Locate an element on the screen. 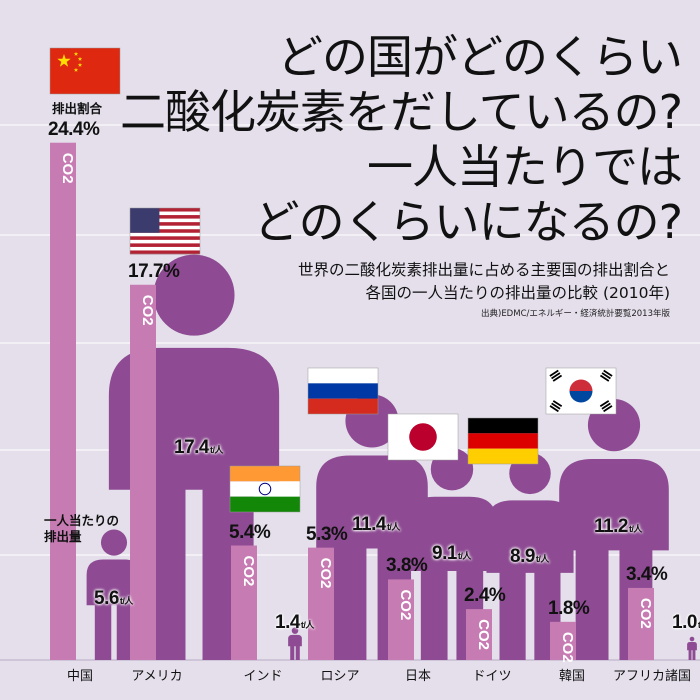 The image size is (700, 700). category-label: 日本 is located at coordinates (417, 676).